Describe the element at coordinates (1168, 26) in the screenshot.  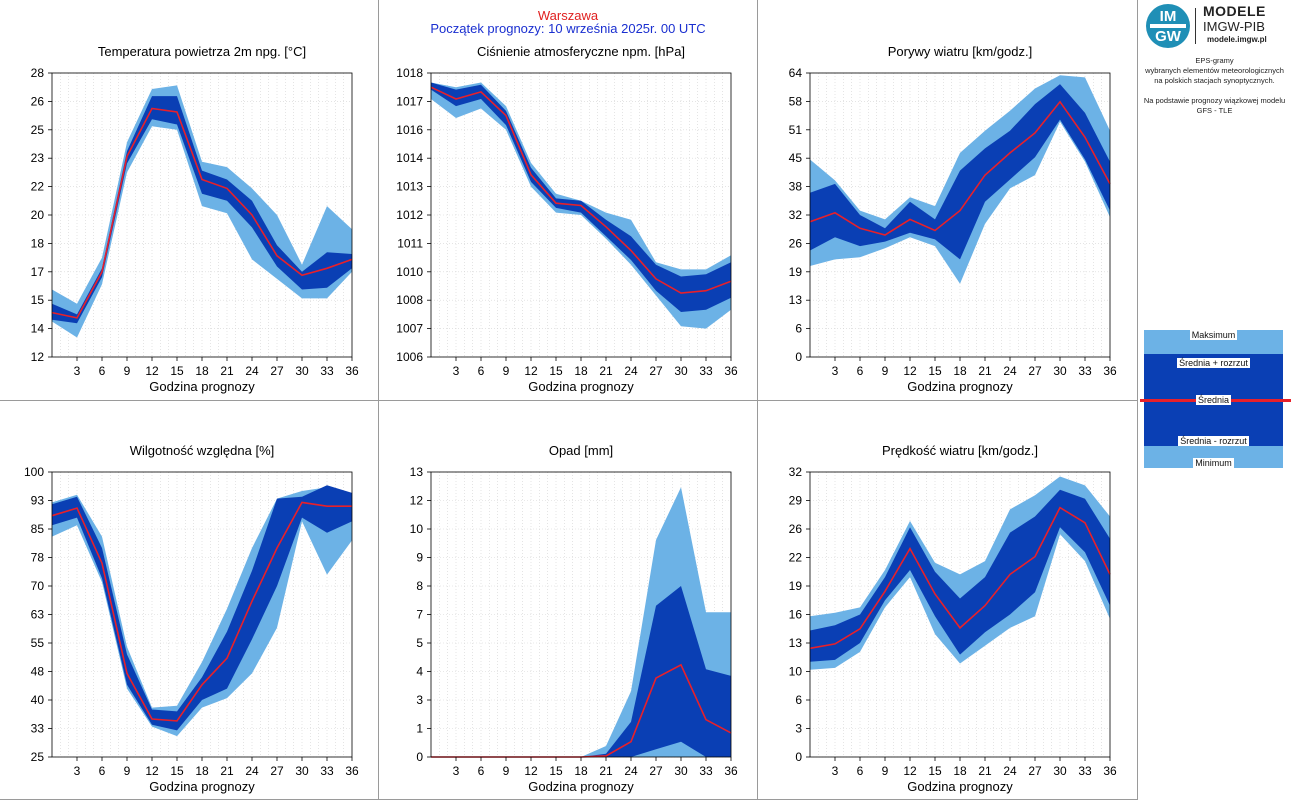
I see `logo-mark-bar` at that location.